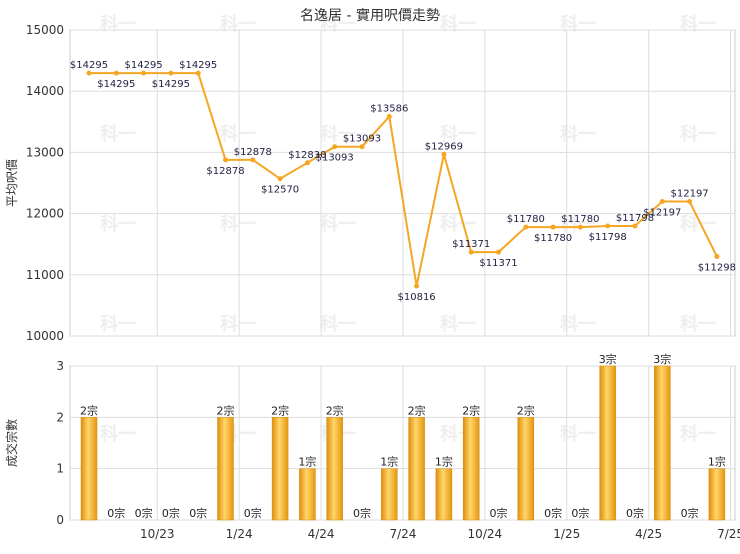 The height and width of the screenshot is (554, 740). Describe the element at coordinates (45, 152) in the screenshot. I see `price-y-tick-label: 13000` at that location.